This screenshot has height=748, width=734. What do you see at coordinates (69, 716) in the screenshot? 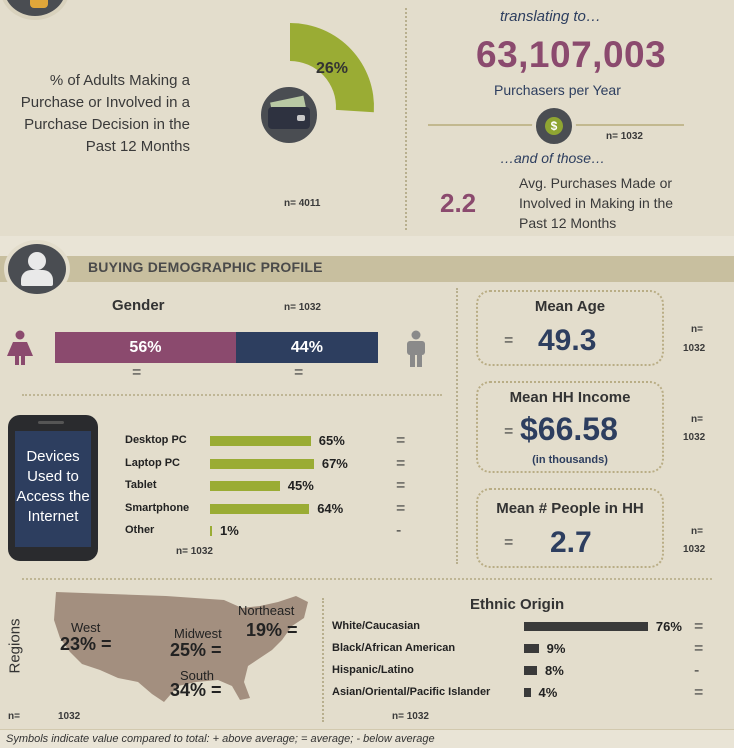
I see `regions-n2: 1032` at bounding box center [69, 716].